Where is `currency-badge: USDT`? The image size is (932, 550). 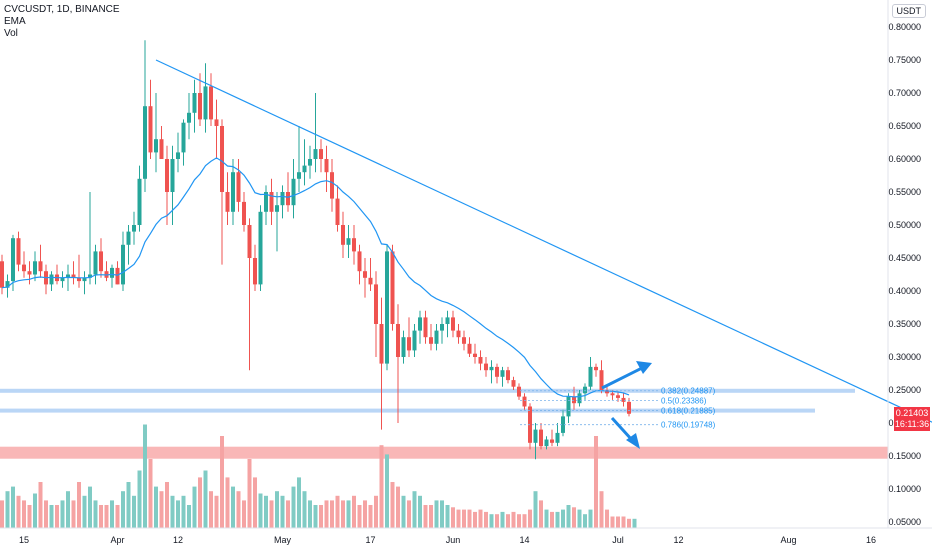
currency-badge: USDT is located at coordinates (908, 11).